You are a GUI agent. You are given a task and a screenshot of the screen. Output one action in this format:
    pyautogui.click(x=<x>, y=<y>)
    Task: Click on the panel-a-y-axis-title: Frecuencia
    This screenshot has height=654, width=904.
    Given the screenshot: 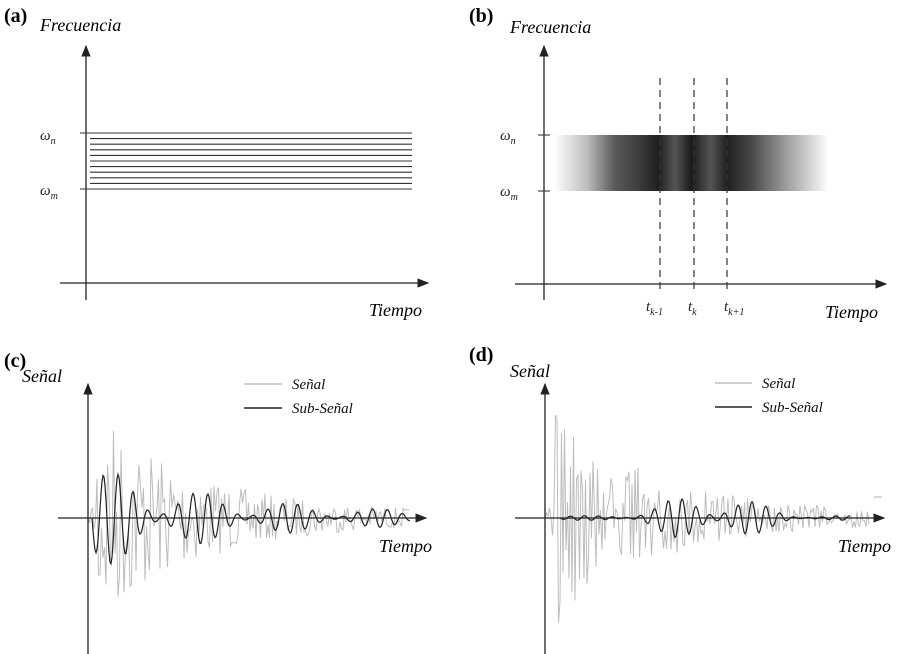 What is the action you would take?
    pyautogui.click(x=80, y=25)
    